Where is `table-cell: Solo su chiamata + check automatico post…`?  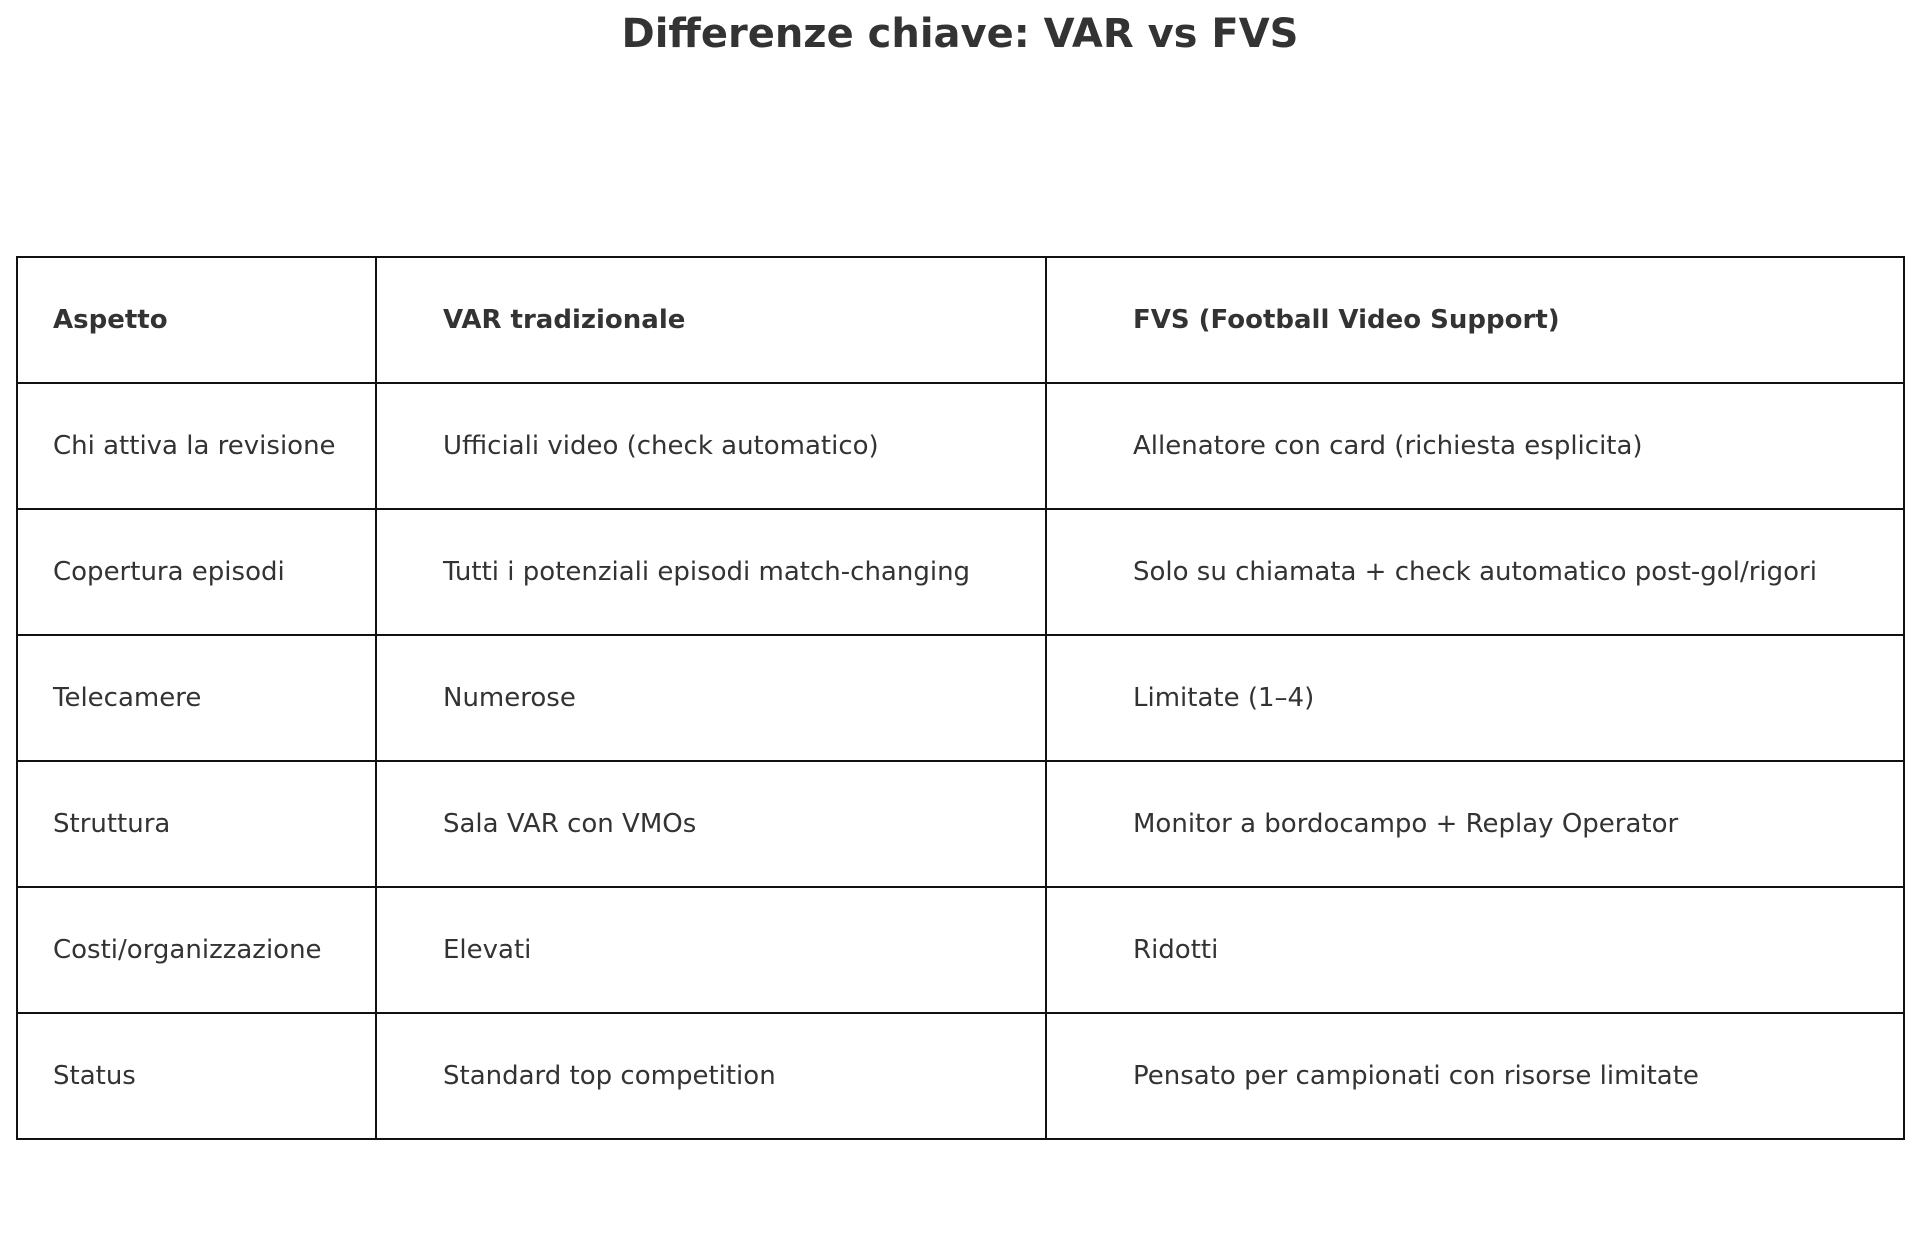
table-cell: Solo su chiamata + check automatico post… is located at coordinates (1475, 572).